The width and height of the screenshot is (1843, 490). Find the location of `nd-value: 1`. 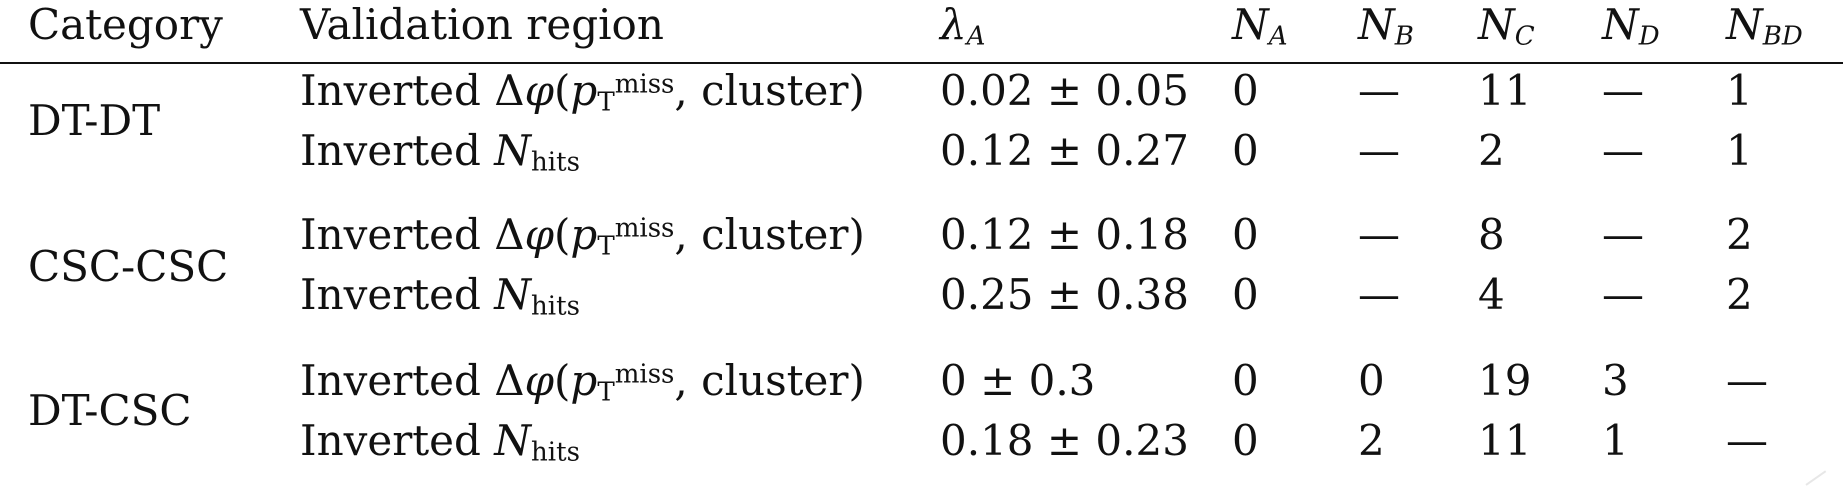

nd-value: 1 is located at coordinates (1615, 440).